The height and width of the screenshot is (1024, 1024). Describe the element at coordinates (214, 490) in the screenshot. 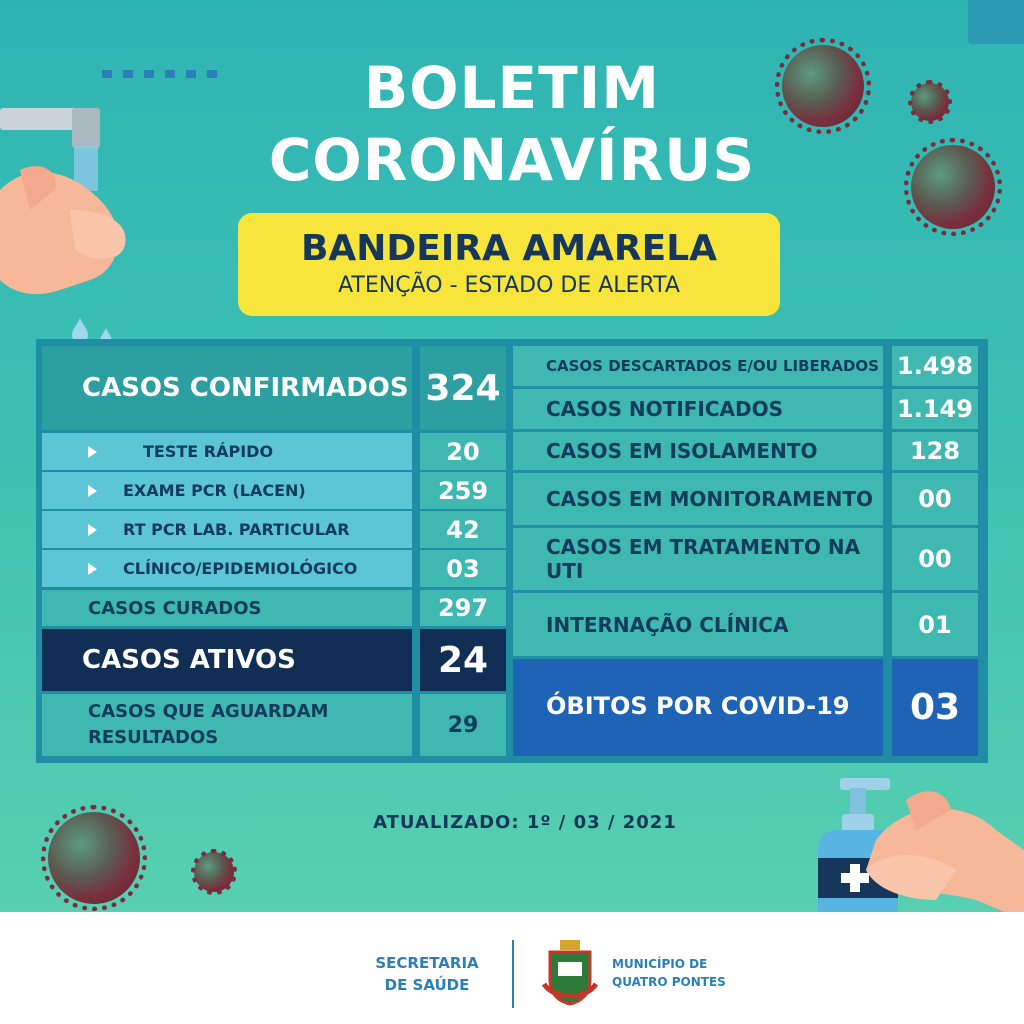

I see `breakdown-label: EXAME PCR (LACEN)` at that location.